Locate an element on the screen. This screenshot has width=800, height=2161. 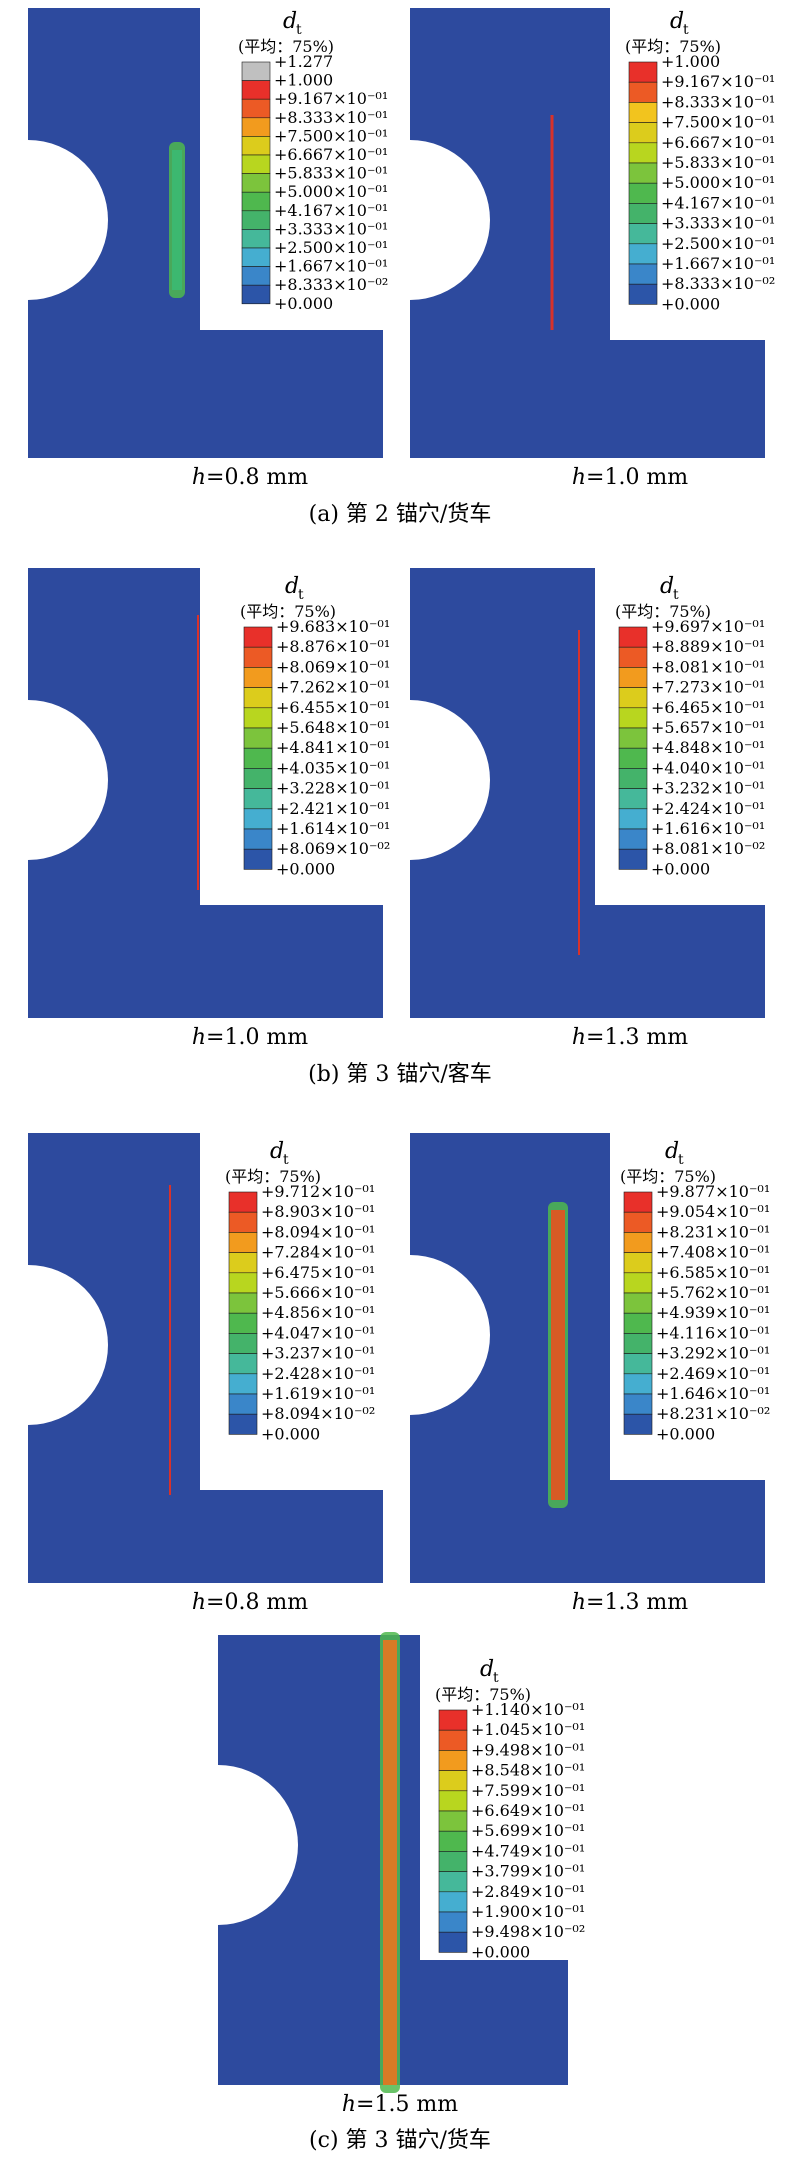
legend-value: +8.333×10⁻⁰¹ is located at coordinates (331, 117).